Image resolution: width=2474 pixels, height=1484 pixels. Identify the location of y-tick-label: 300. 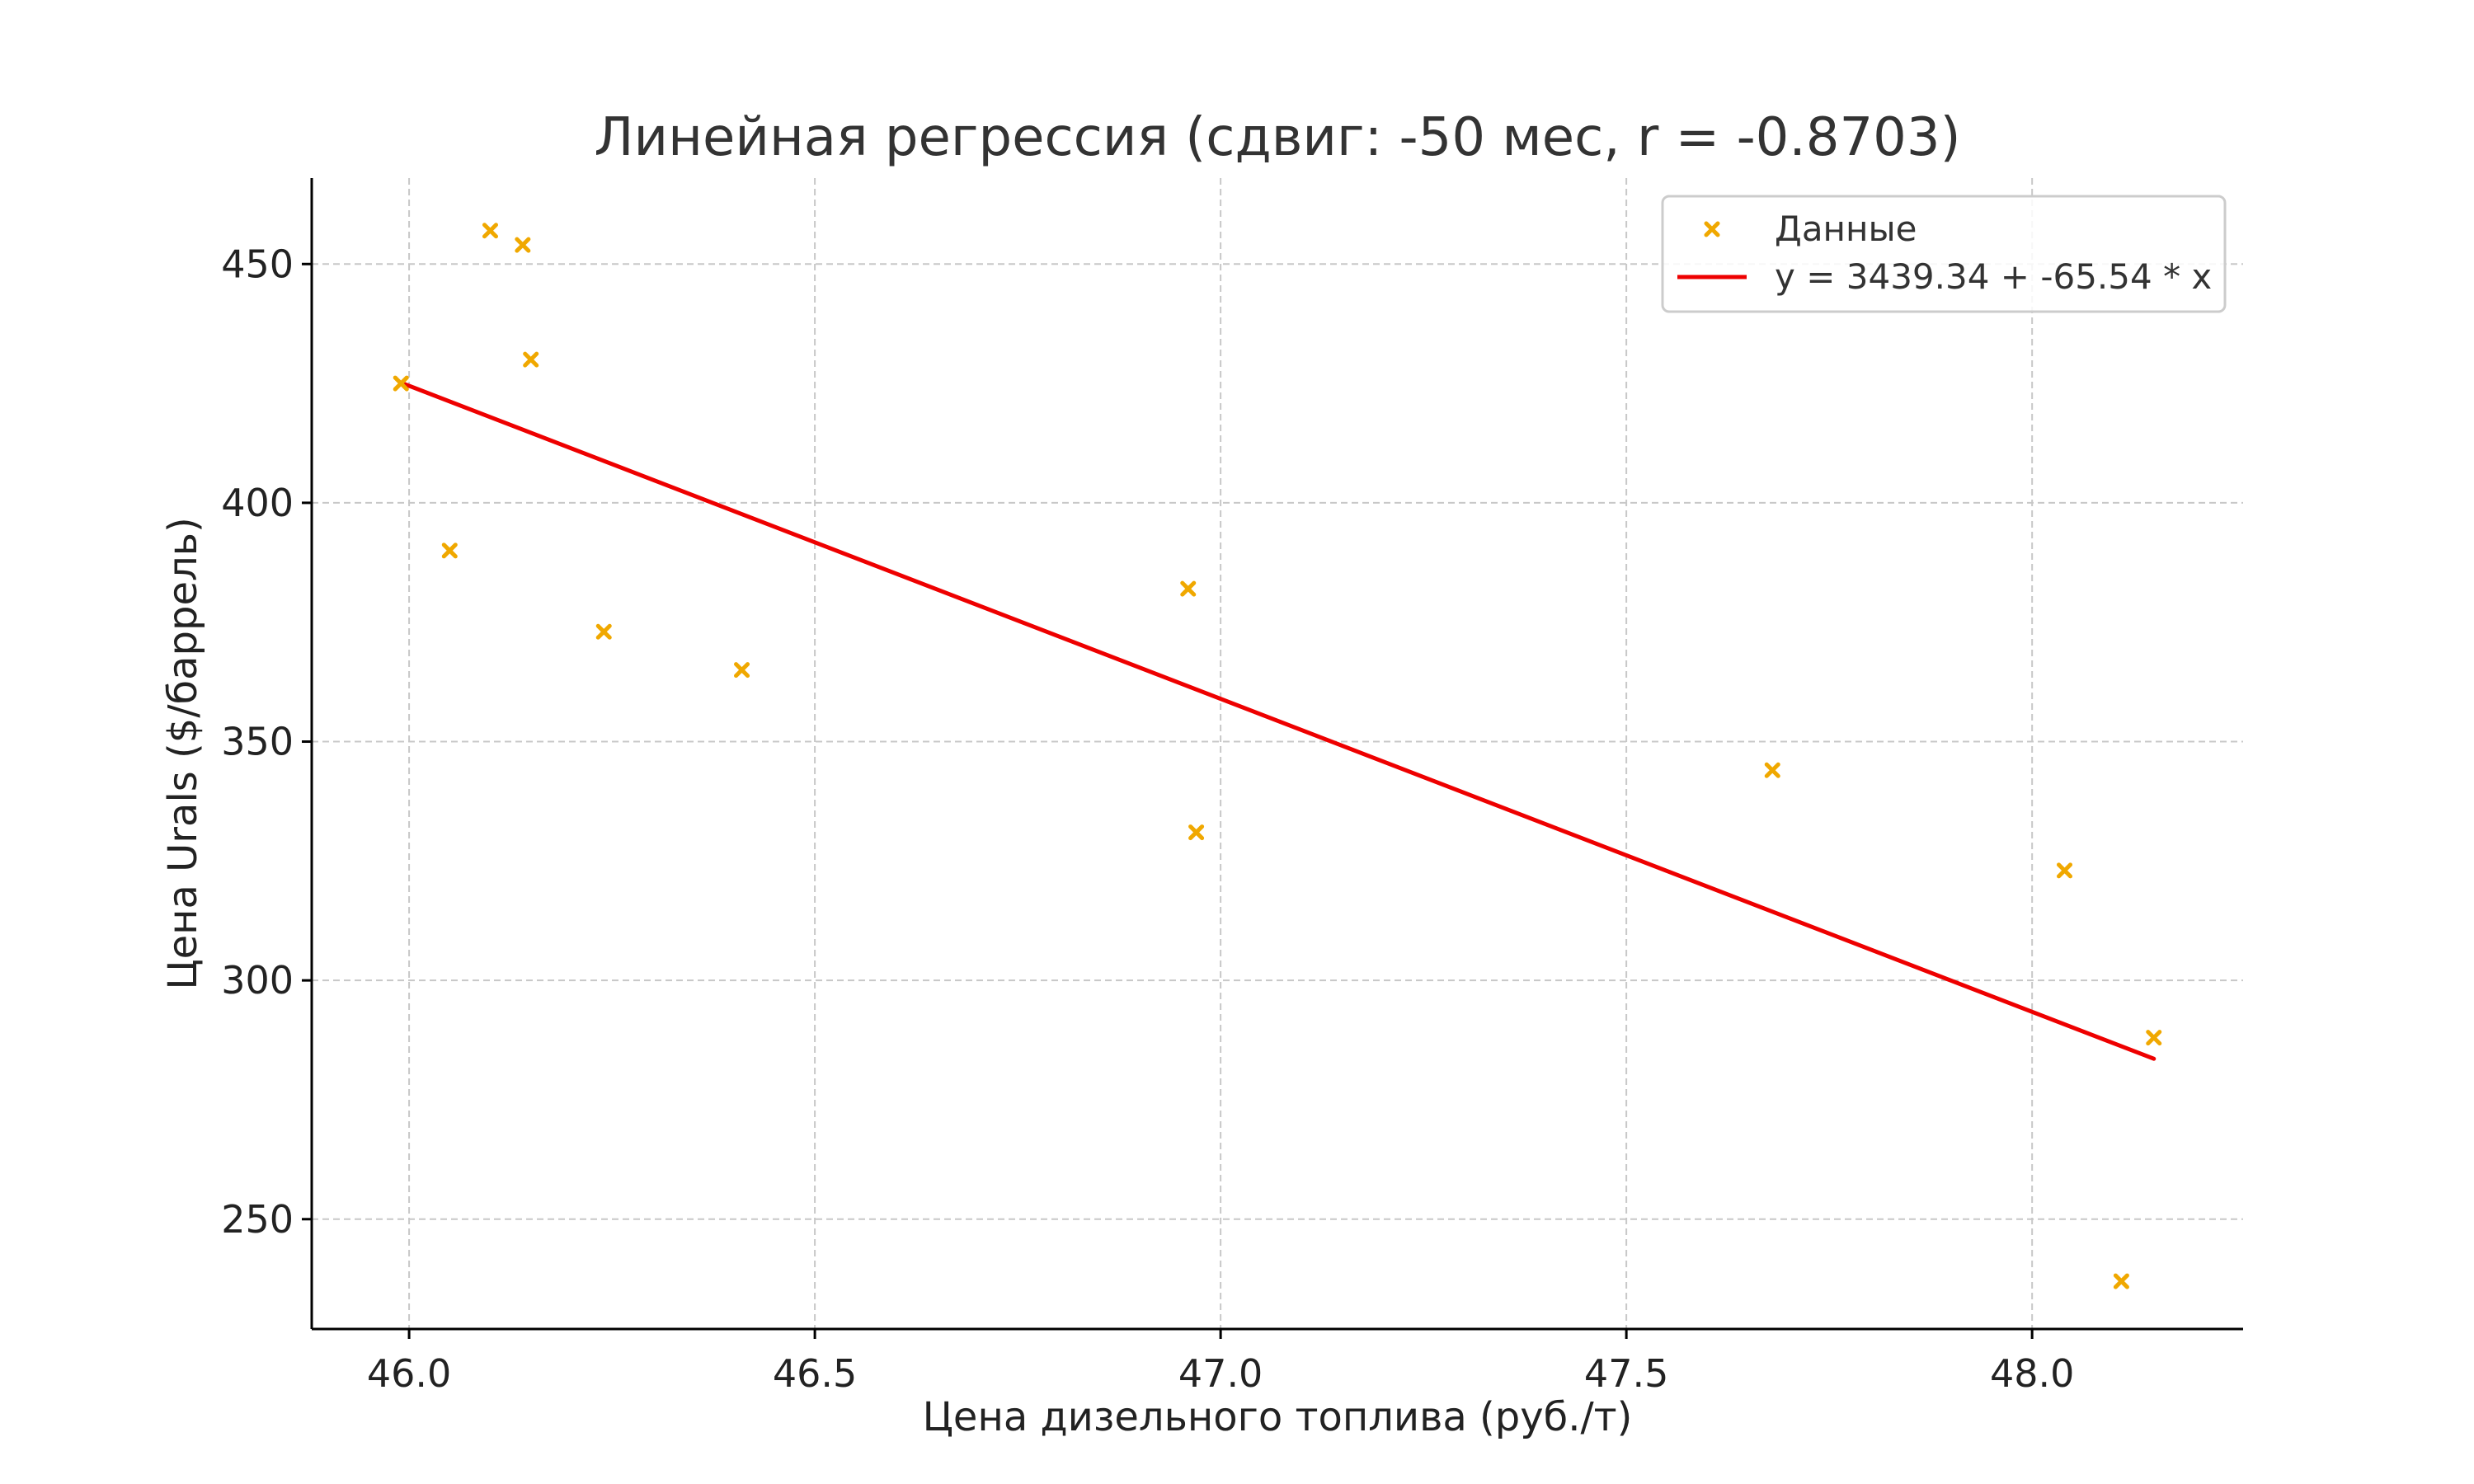
(257, 980).